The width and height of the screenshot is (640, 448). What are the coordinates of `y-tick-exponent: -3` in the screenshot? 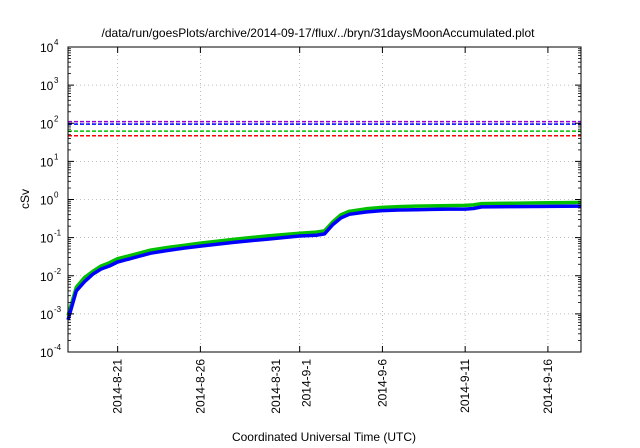 It's located at (58, 309).